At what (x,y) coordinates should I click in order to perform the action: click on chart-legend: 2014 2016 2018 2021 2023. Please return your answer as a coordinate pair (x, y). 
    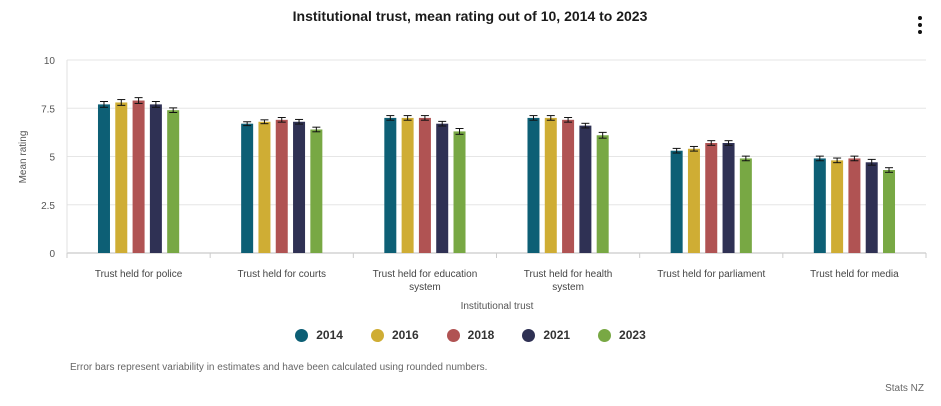
    Looking at the image, I should click on (470, 335).